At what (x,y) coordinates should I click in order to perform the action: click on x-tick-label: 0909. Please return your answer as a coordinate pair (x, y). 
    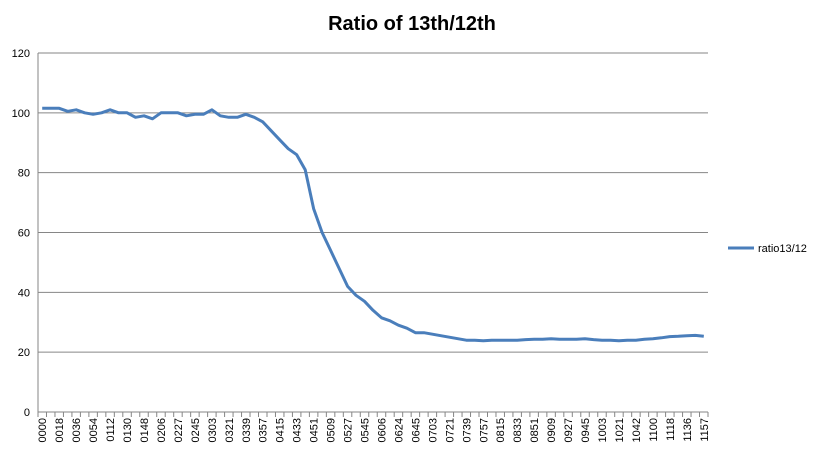
    Looking at the image, I should click on (552, 430).